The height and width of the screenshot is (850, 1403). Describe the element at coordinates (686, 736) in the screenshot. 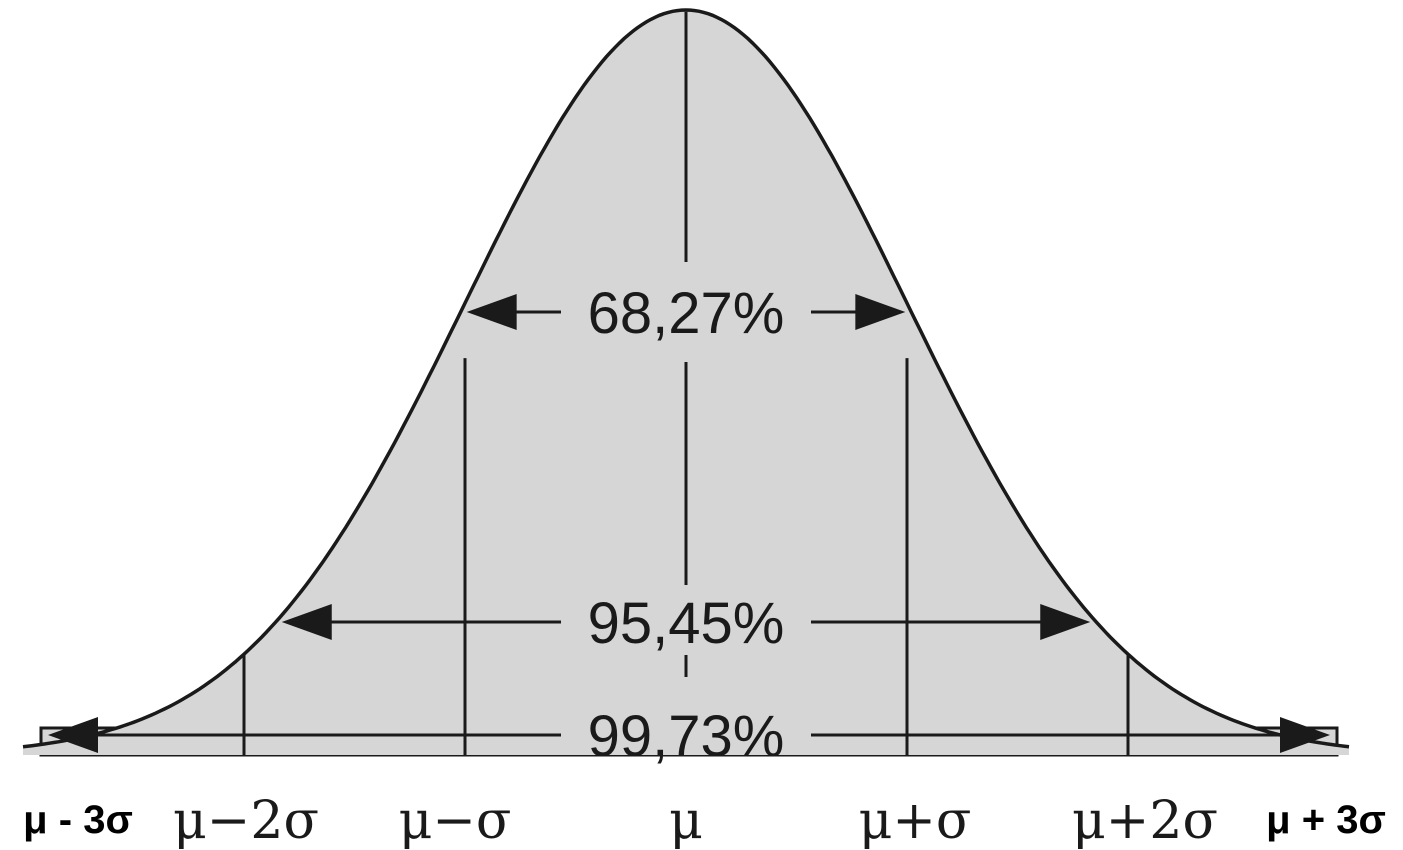

I see `interval-label-3sigma: 99,73%` at that location.